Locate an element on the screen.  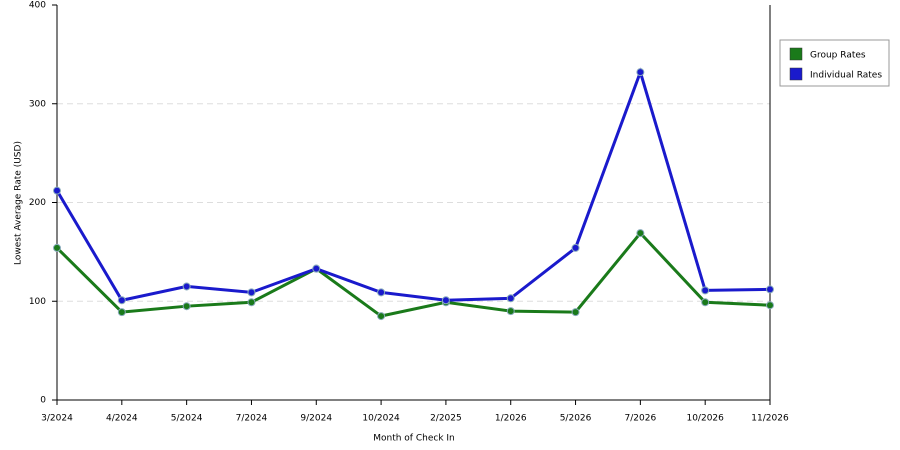
x-tick-label: 11/2026 is located at coordinates (770, 419).